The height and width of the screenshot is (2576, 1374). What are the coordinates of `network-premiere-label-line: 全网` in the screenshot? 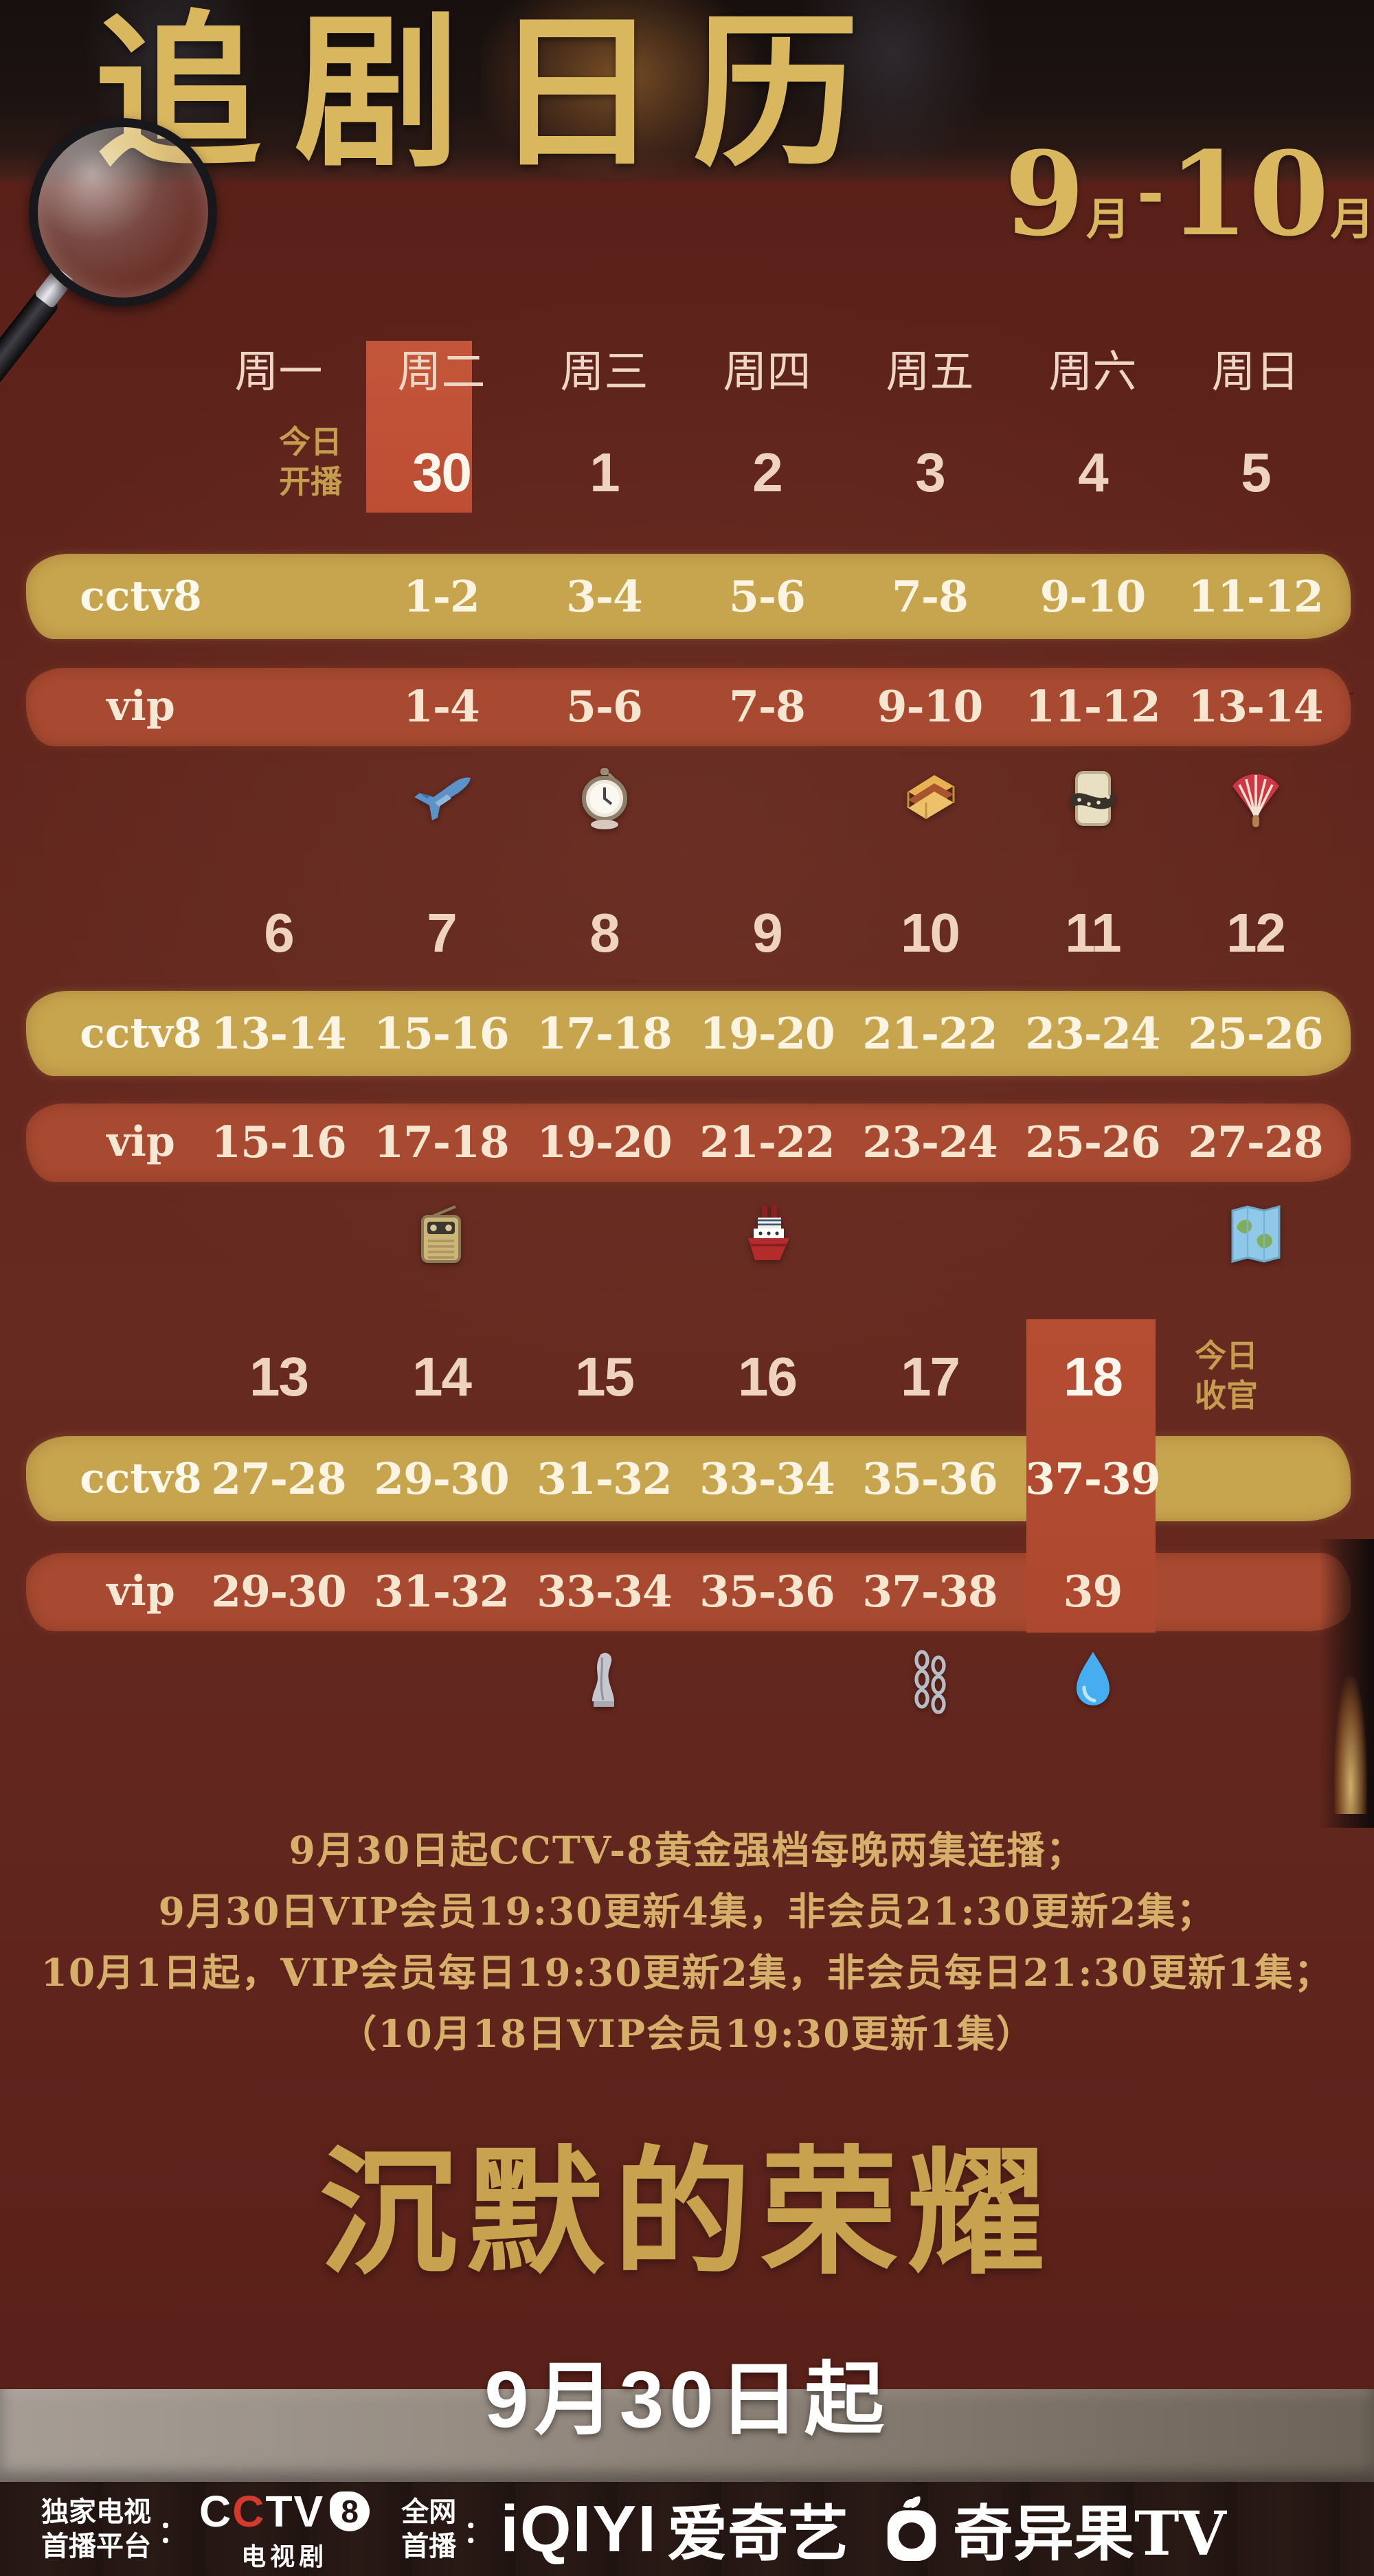 It's located at (429, 2511).